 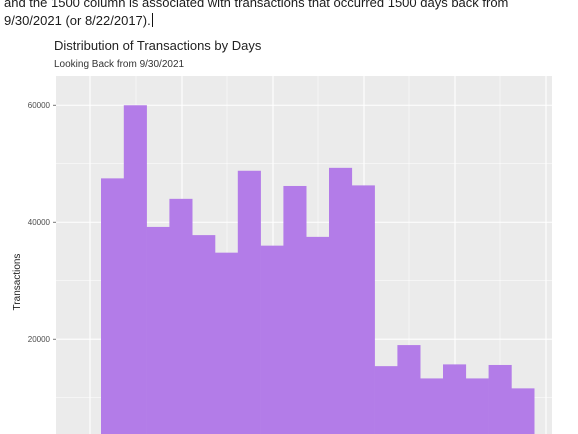 I want to click on intro-line-2-text: 9/30/2021 (or 8/22/2017)., so click(x=77, y=20).